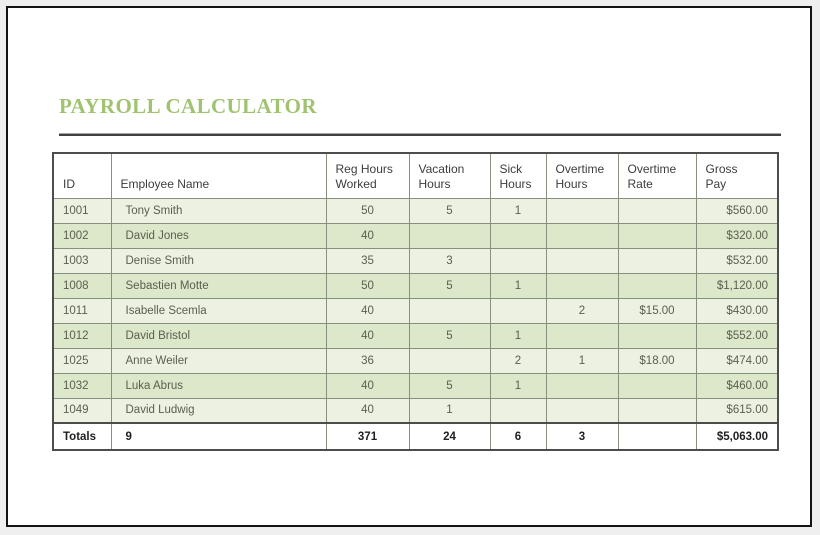 This screenshot has height=535, width=820. Describe the element at coordinates (218, 436) in the screenshot. I see `totals-employee-count: 9` at that location.